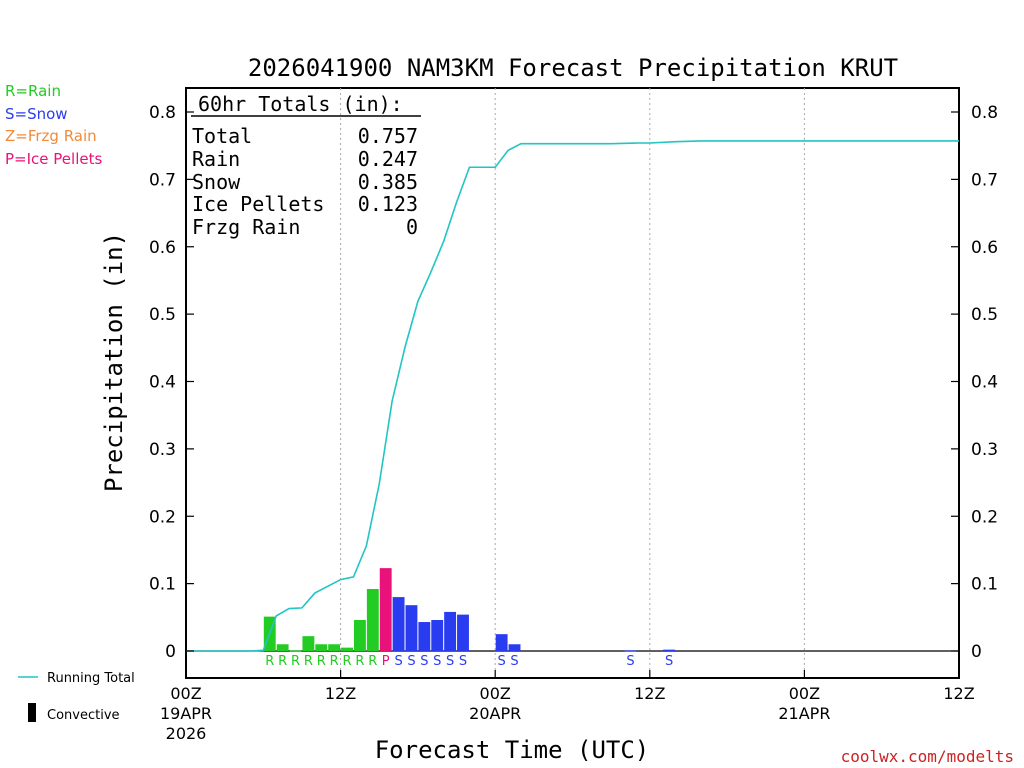  I want to click on precip-type-marker: P, so click(386, 661).